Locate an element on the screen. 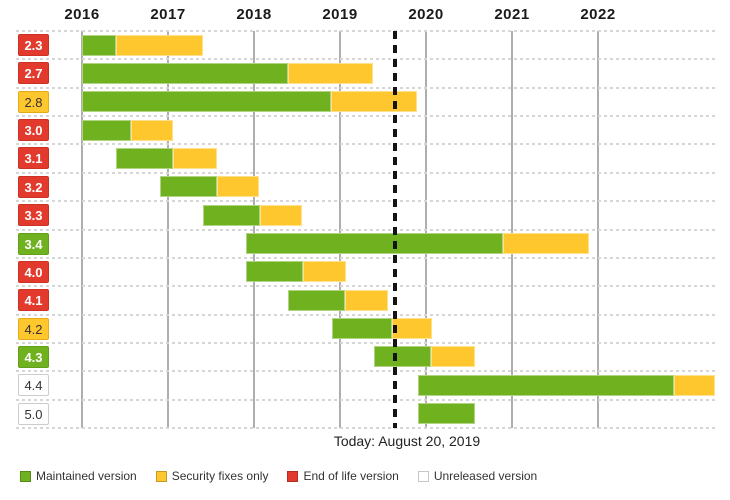 Image resolution: width=730 pixels, height=500 pixels. legend-item-eol: End of life version is located at coordinates (343, 476).